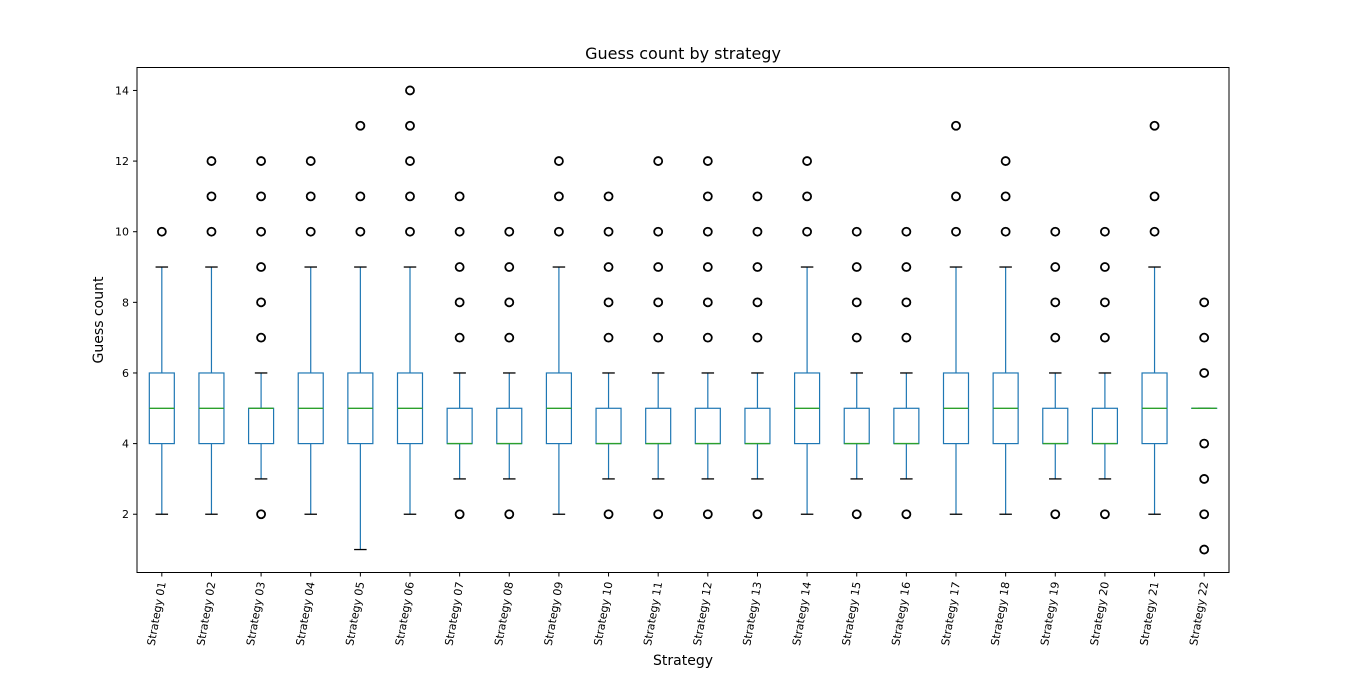 Image resolution: width=1366 pixels, height=673 pixels. Describe the element at coordinates (951, 614) in the screenshot. I see `x-tick-label: Strategy 17` at that location.